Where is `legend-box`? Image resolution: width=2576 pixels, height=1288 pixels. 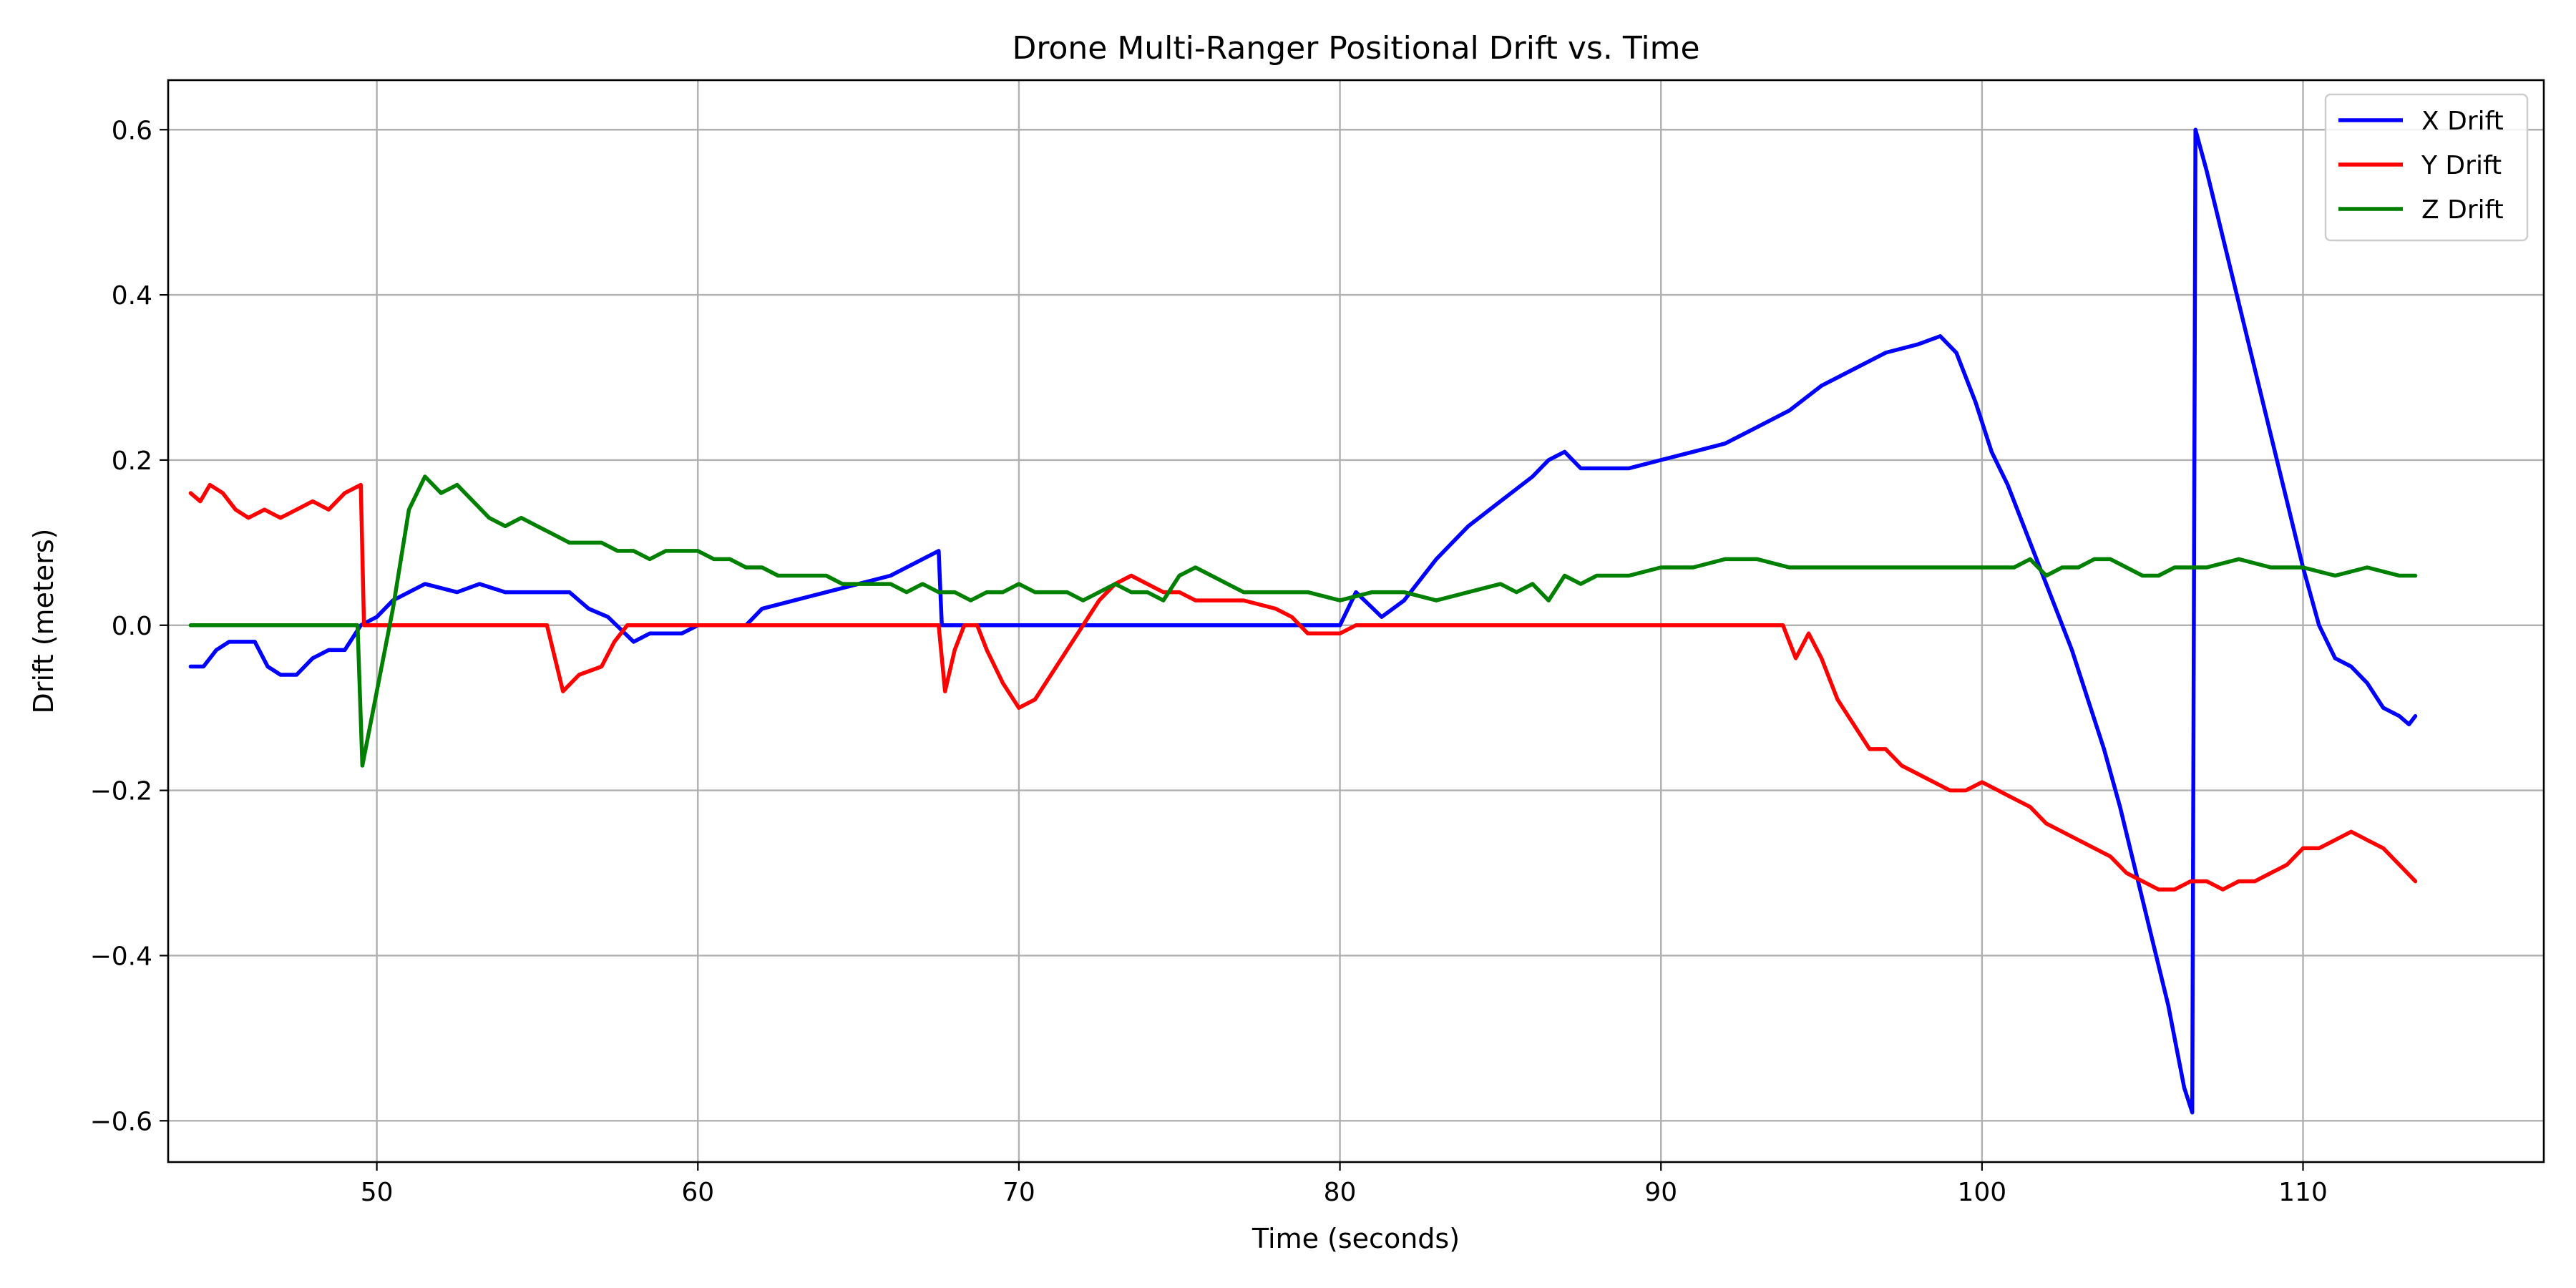 legend-box is located at coordinates (2426, 167).